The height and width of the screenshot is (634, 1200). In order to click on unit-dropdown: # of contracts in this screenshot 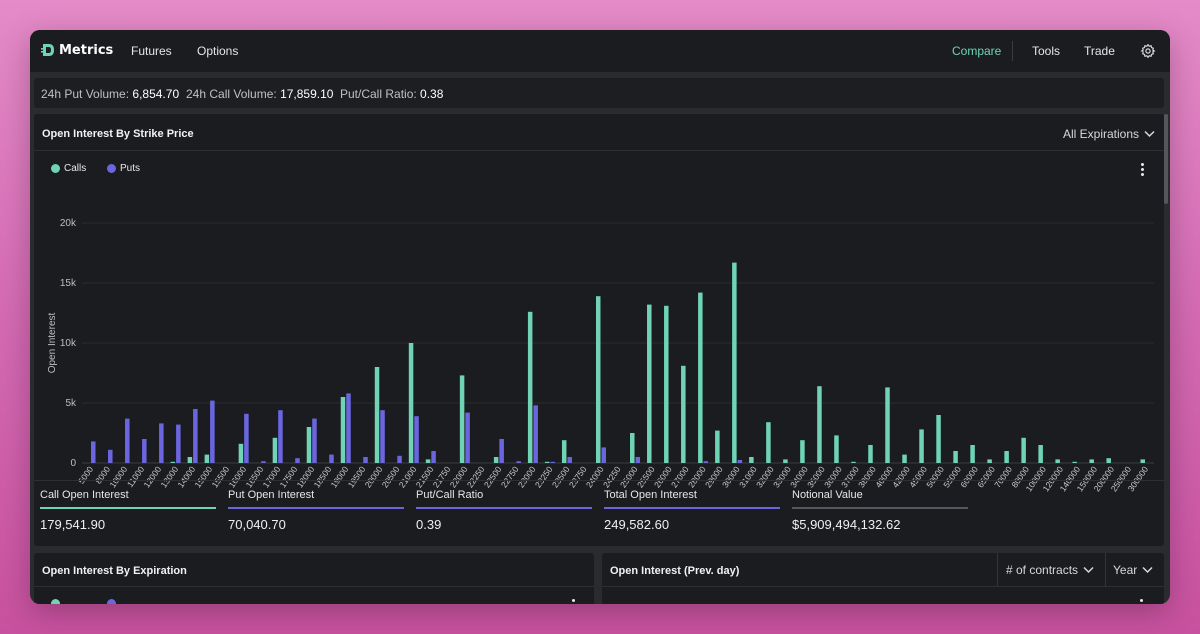, I will do `click(1050, 570)`.